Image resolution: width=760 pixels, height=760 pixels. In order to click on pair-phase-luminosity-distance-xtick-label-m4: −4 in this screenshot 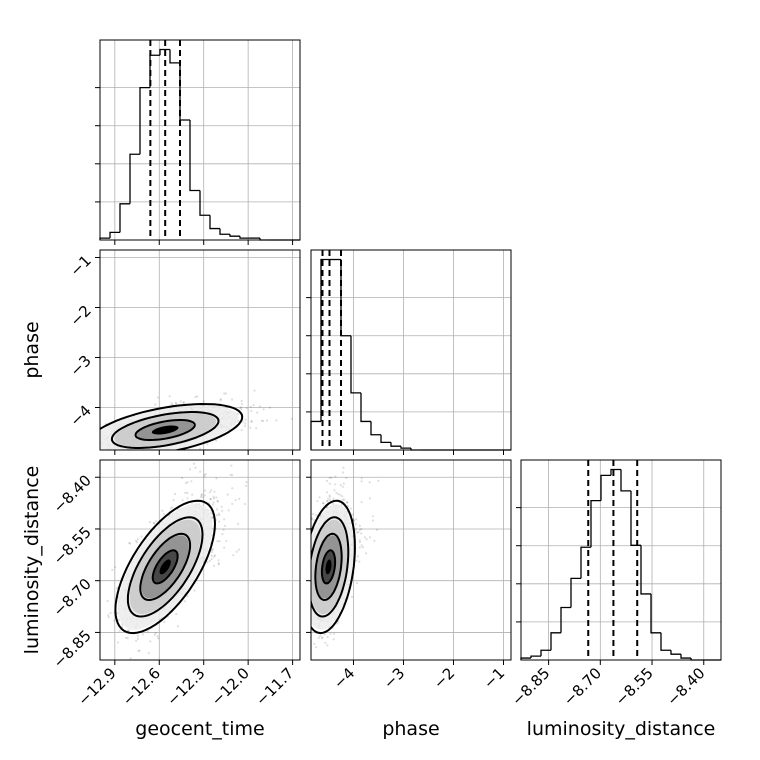, I will do `click(344, 678)`.